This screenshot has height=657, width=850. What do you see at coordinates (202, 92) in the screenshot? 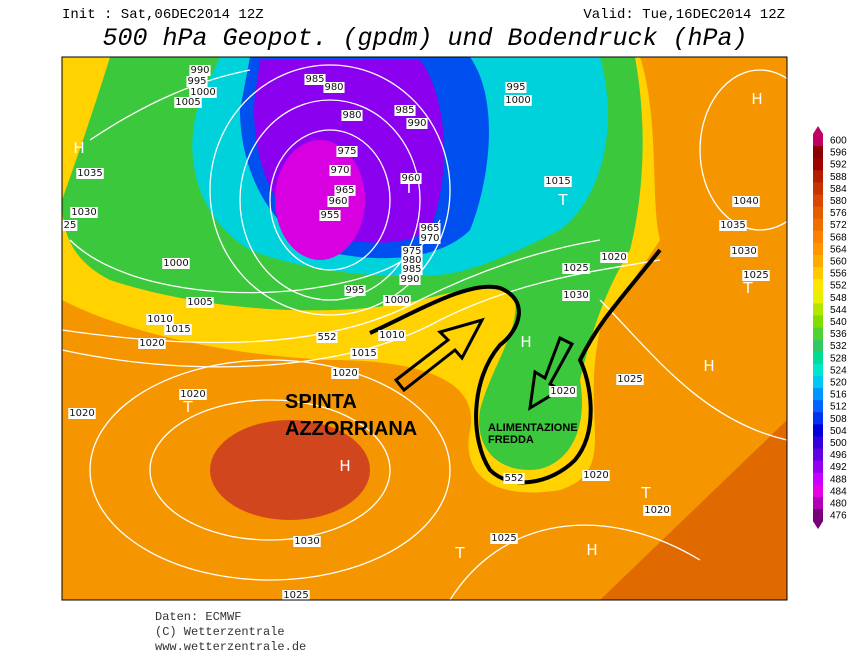
I see `pressure-label: 1000` at bounding box center [202, 92].